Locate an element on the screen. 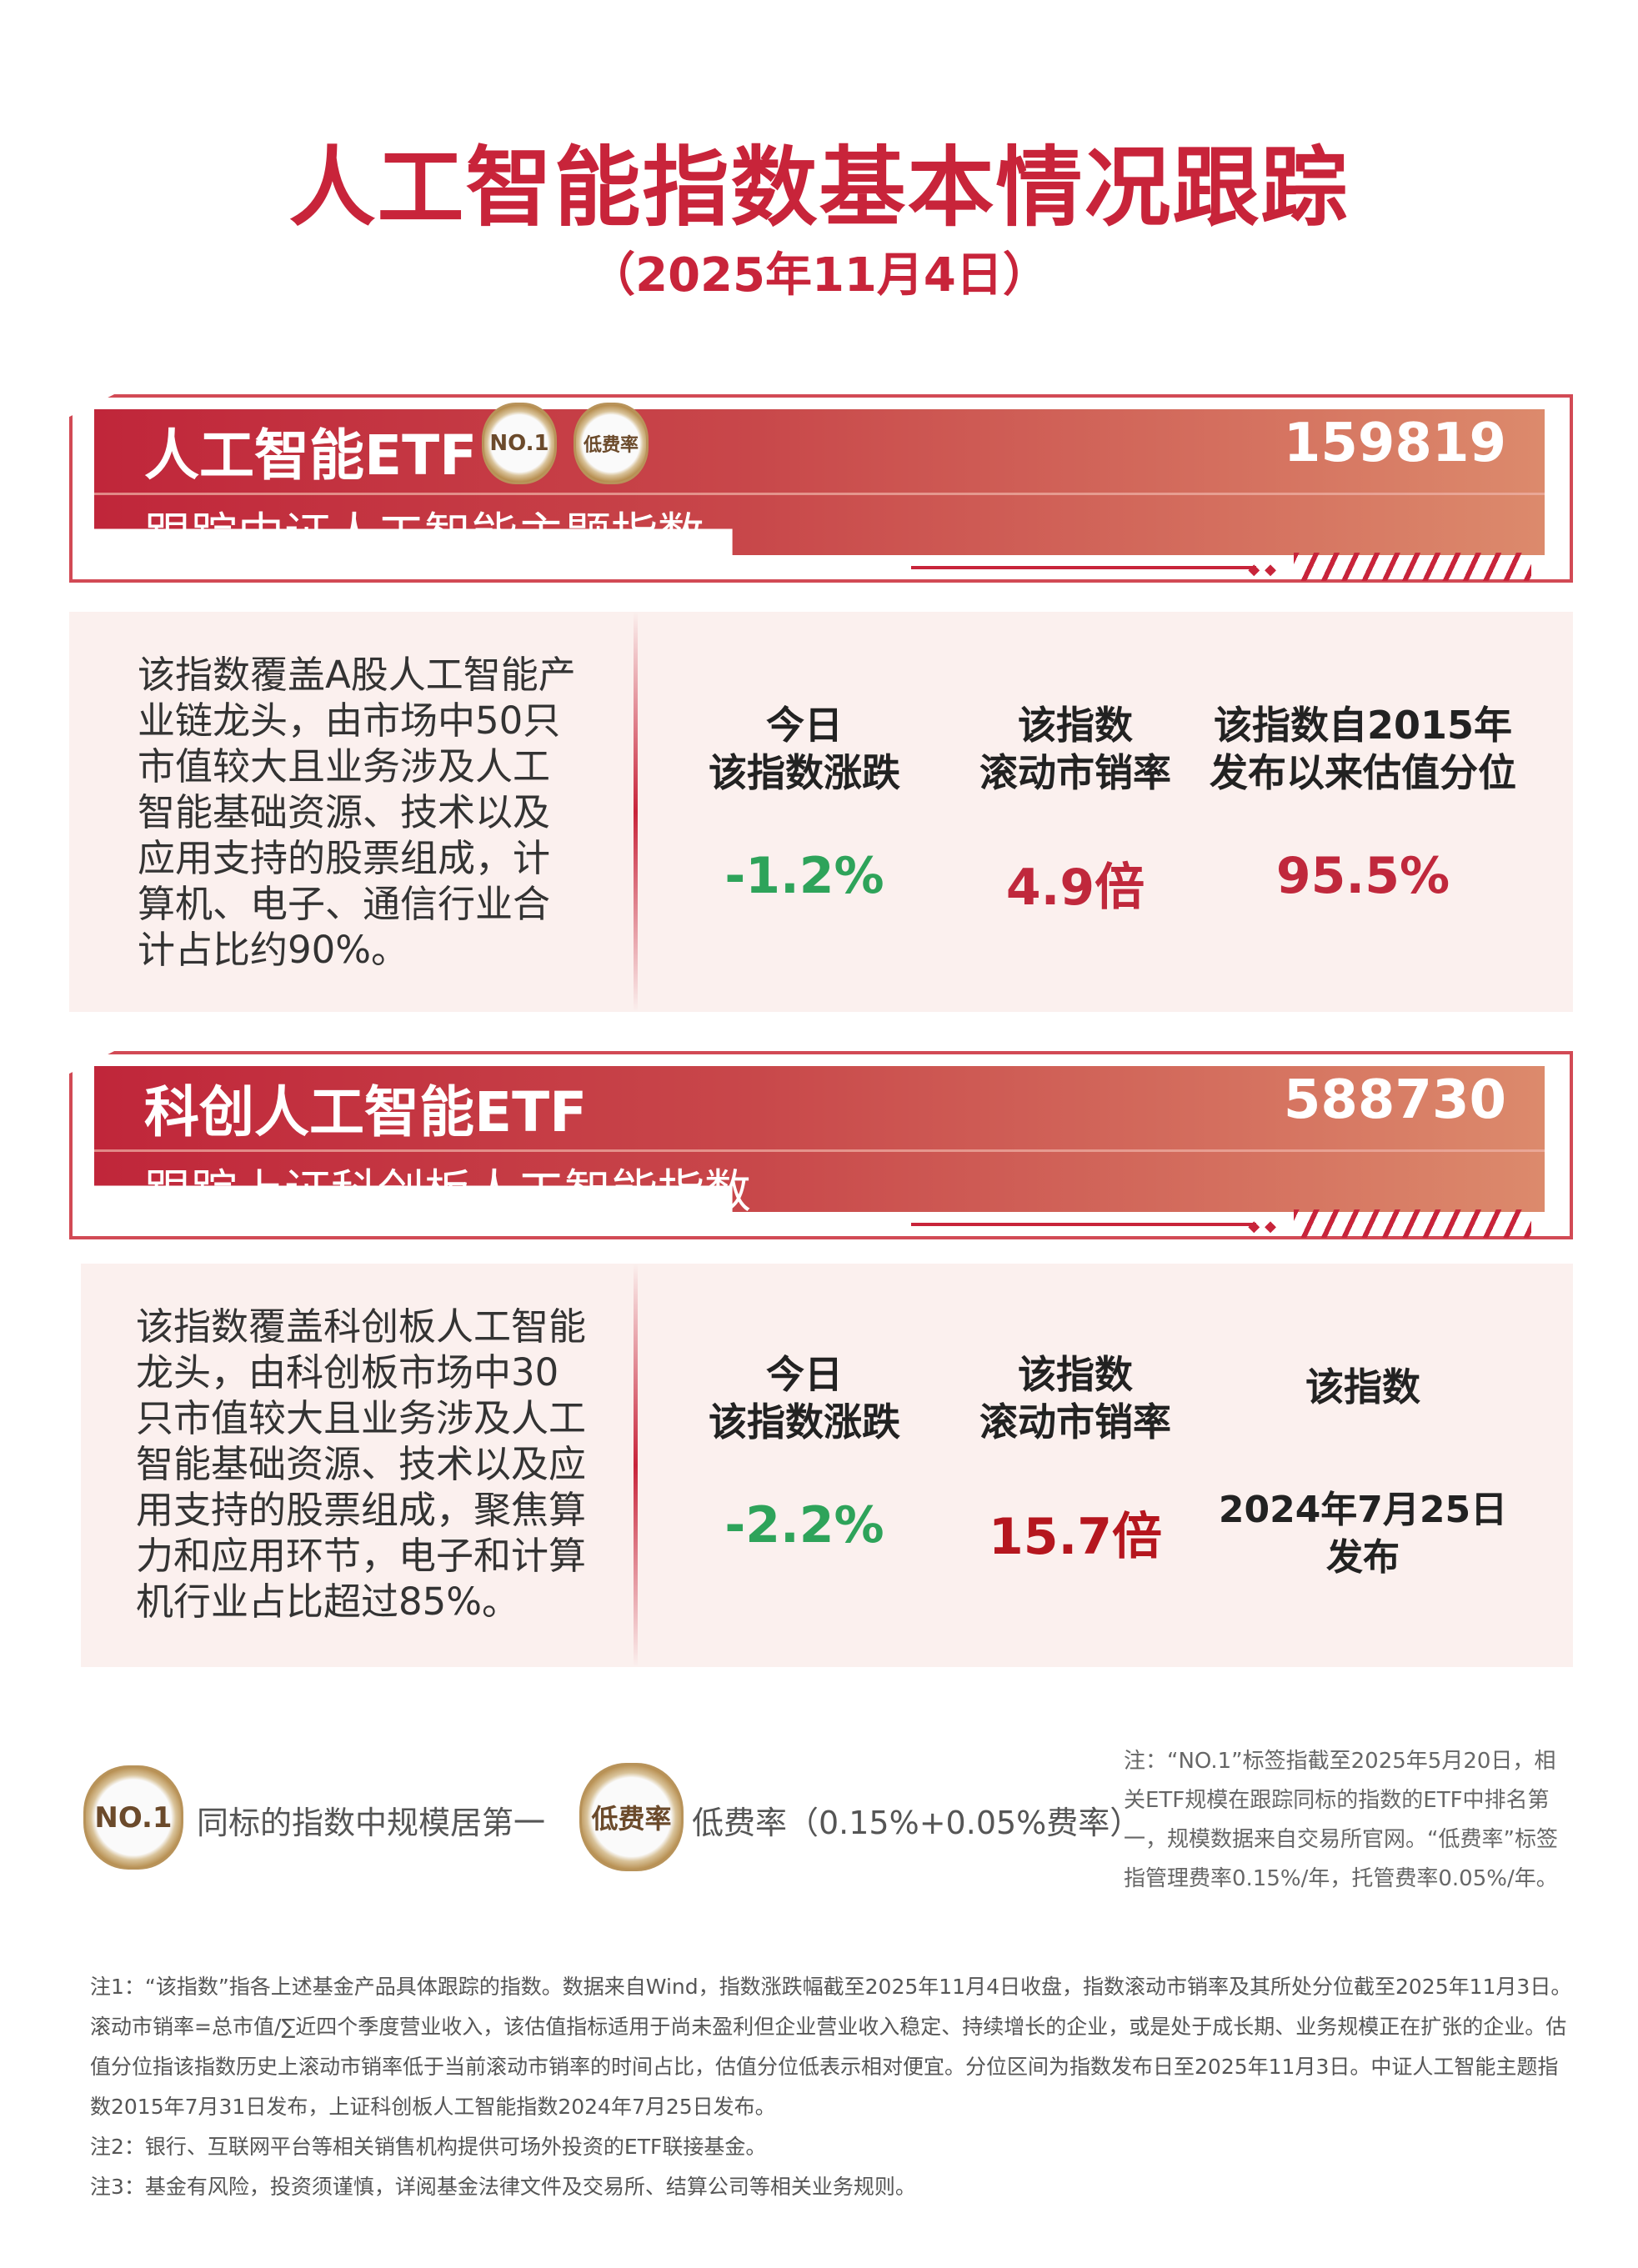 The width and height of the screenshot is (1638, 2268). metric-percentile: 该指数自2015年 发布以来估值分位 95.5% is located at coordinates (1363, 804).